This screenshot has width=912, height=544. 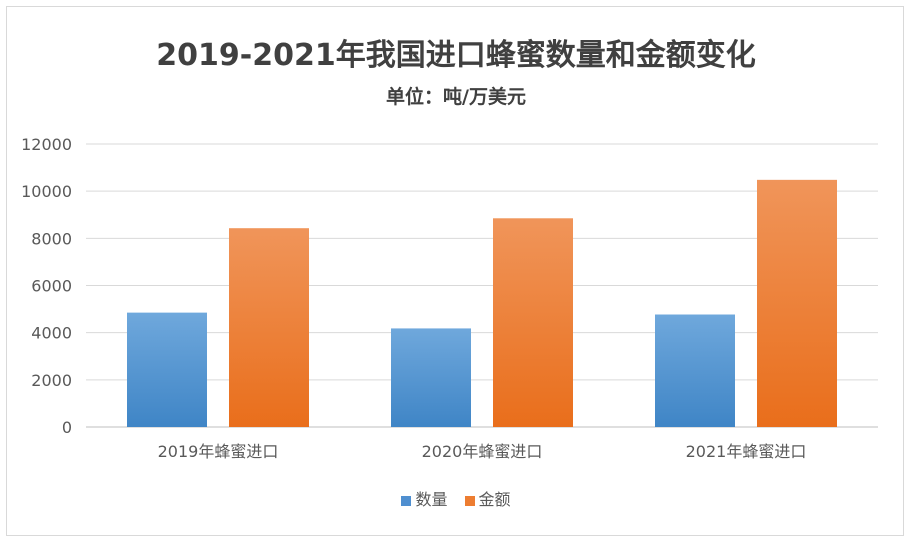 What do you see at coordinates (431, 499) in the screenshot?
I see `legend-label-quantity: 数量` at bounding box center [431, 499].